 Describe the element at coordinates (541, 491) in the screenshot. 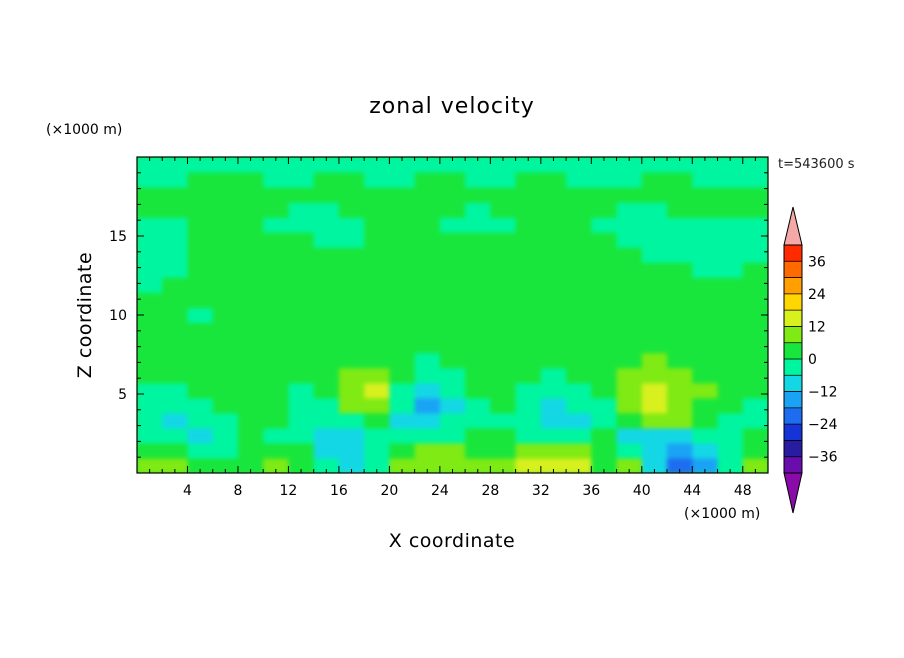

I see `x-tick-label: 32` at that location.